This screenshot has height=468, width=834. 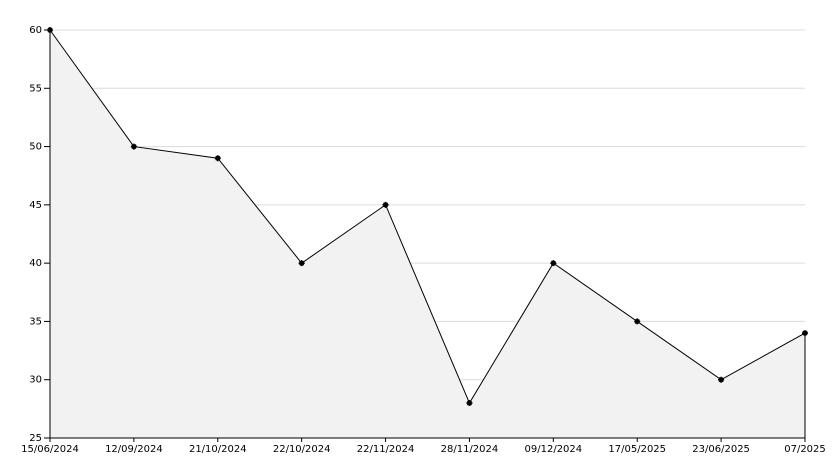 I want to click on x-tick-label: 28/11/2024, so click(x=470, y=449).